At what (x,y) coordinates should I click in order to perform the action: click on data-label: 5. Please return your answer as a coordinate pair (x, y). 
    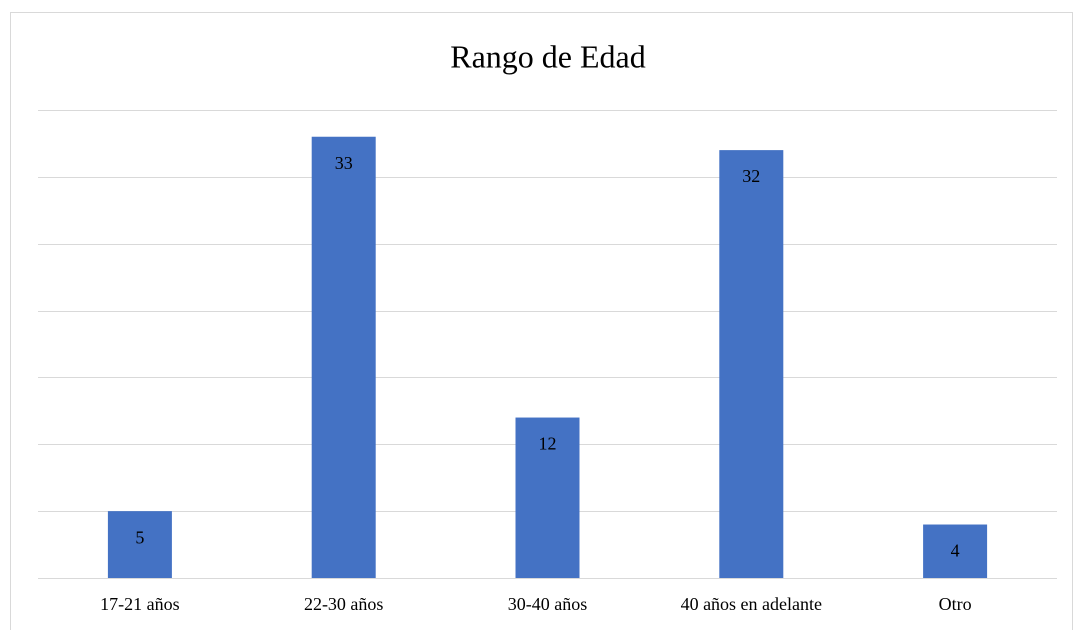
    Looking at the image, I should click on (139, 537).